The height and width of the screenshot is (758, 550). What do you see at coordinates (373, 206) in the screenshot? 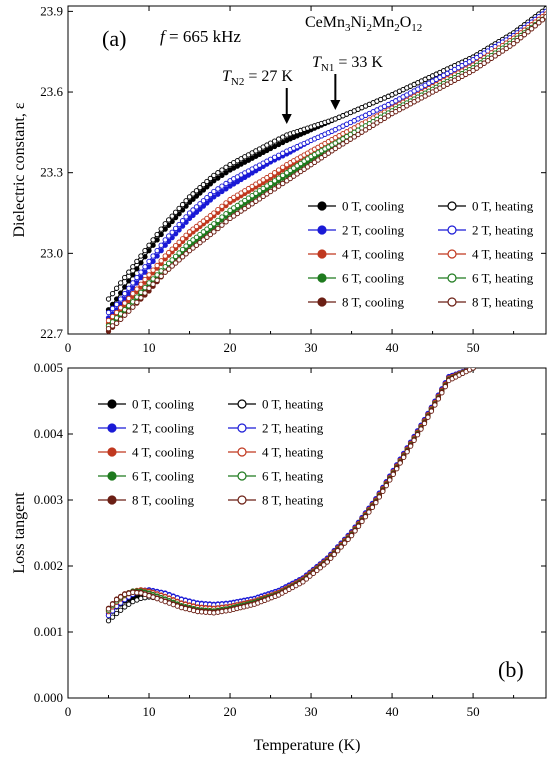
I see `legend-entry: 0 T, cooling` at bounding box center [373, 206].